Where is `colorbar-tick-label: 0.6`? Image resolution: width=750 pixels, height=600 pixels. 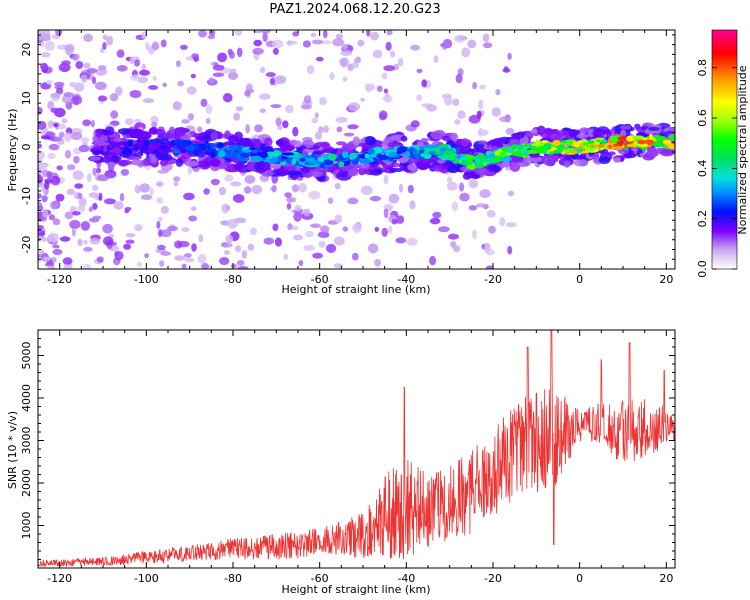
colorbar-tick-label: 0.6 is located at coordinates (702, 118).